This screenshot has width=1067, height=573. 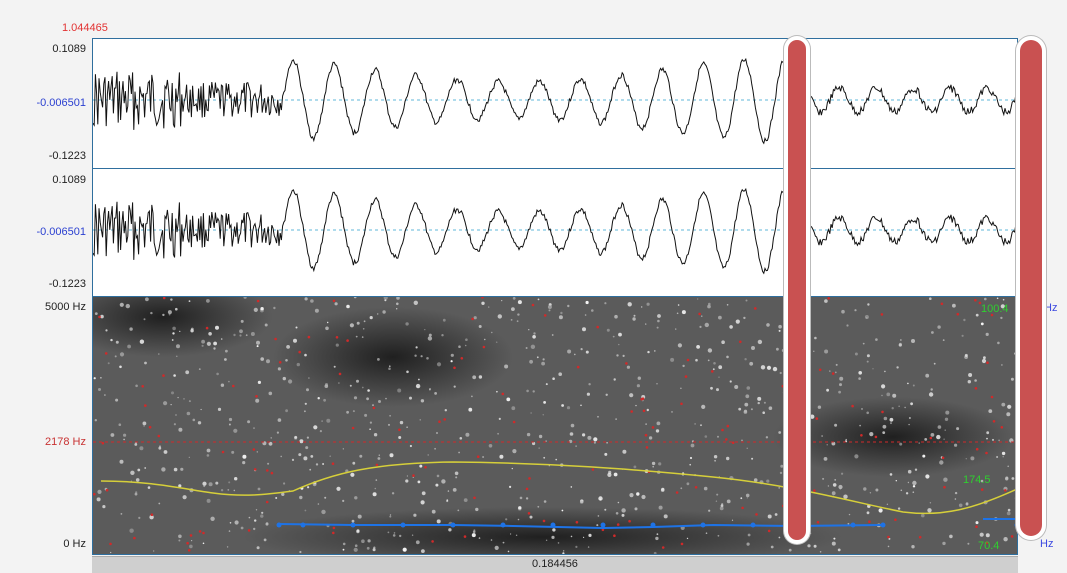 I want to click on selection-duration-value: 0.184456, so click(x=555, y=564).